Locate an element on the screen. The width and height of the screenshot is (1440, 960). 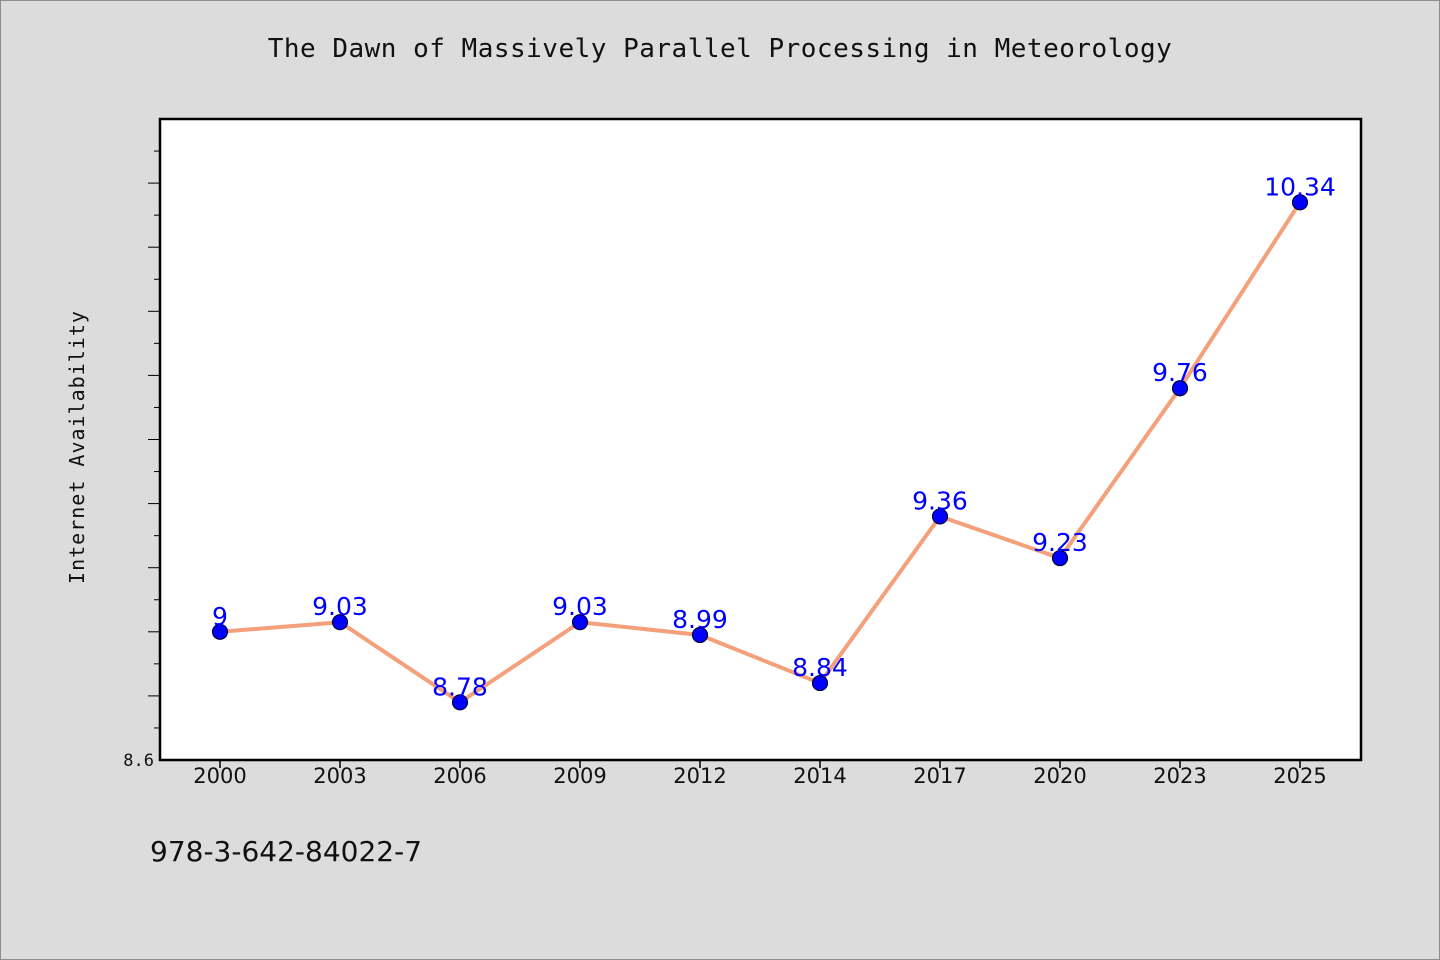
y-tick-label: 8.6 is located at coordinates (138, 761).